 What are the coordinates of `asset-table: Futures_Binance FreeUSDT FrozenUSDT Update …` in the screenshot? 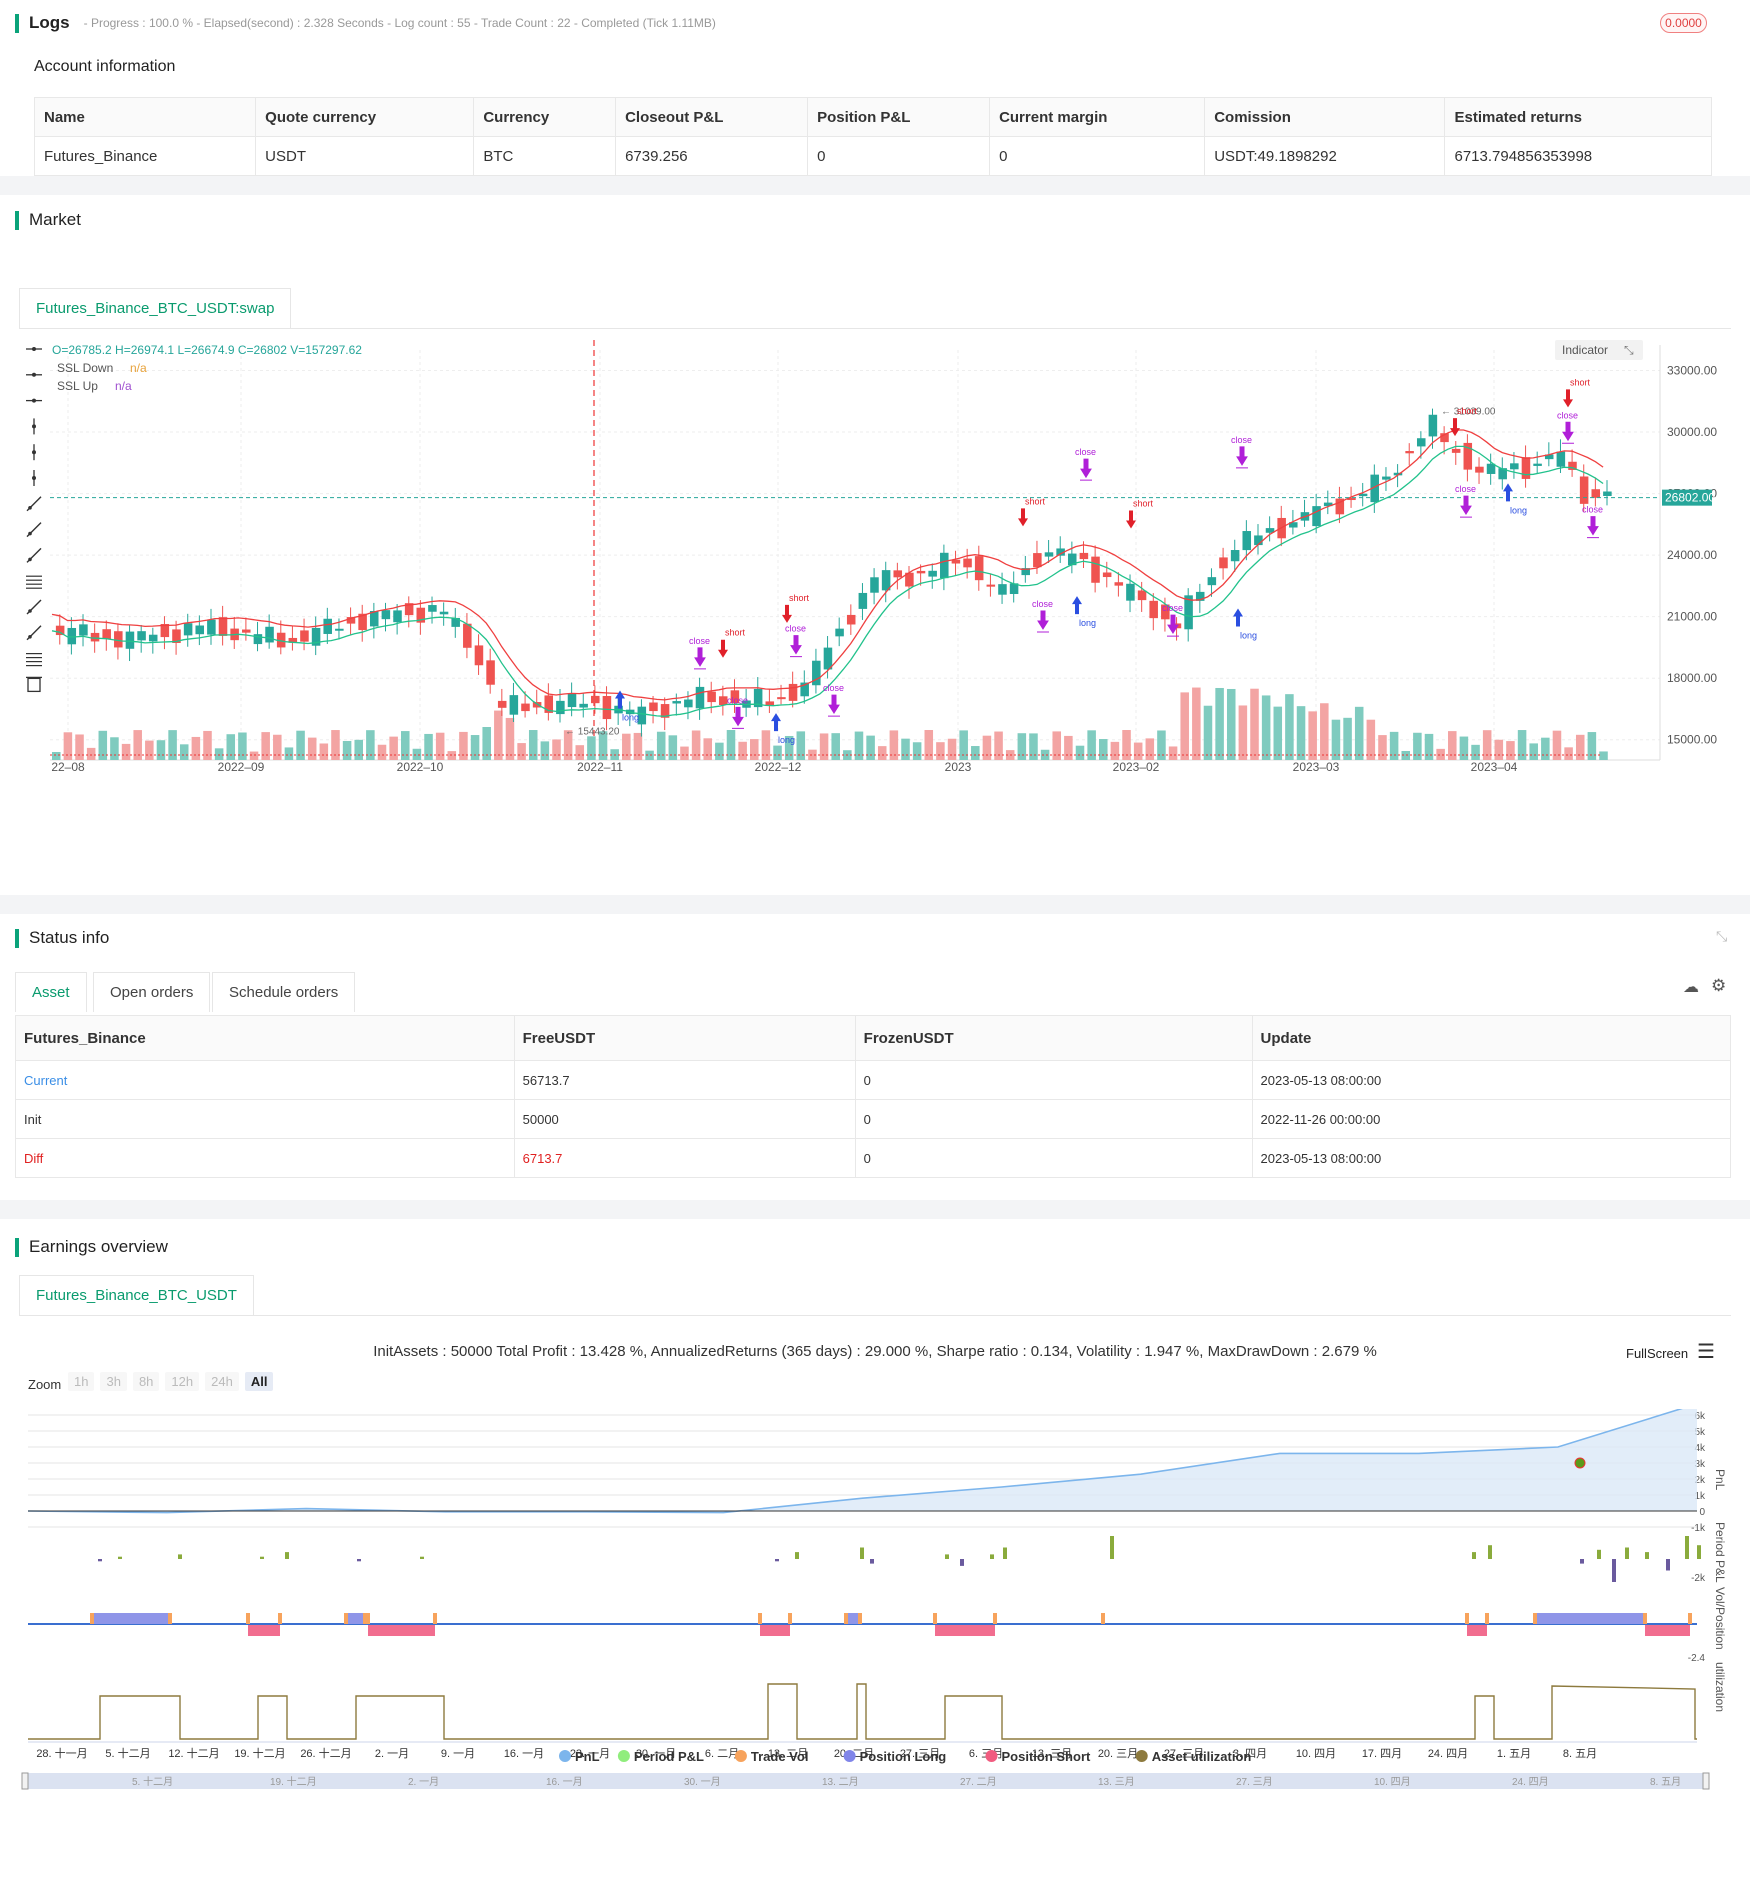 It's located at (873, 1096).